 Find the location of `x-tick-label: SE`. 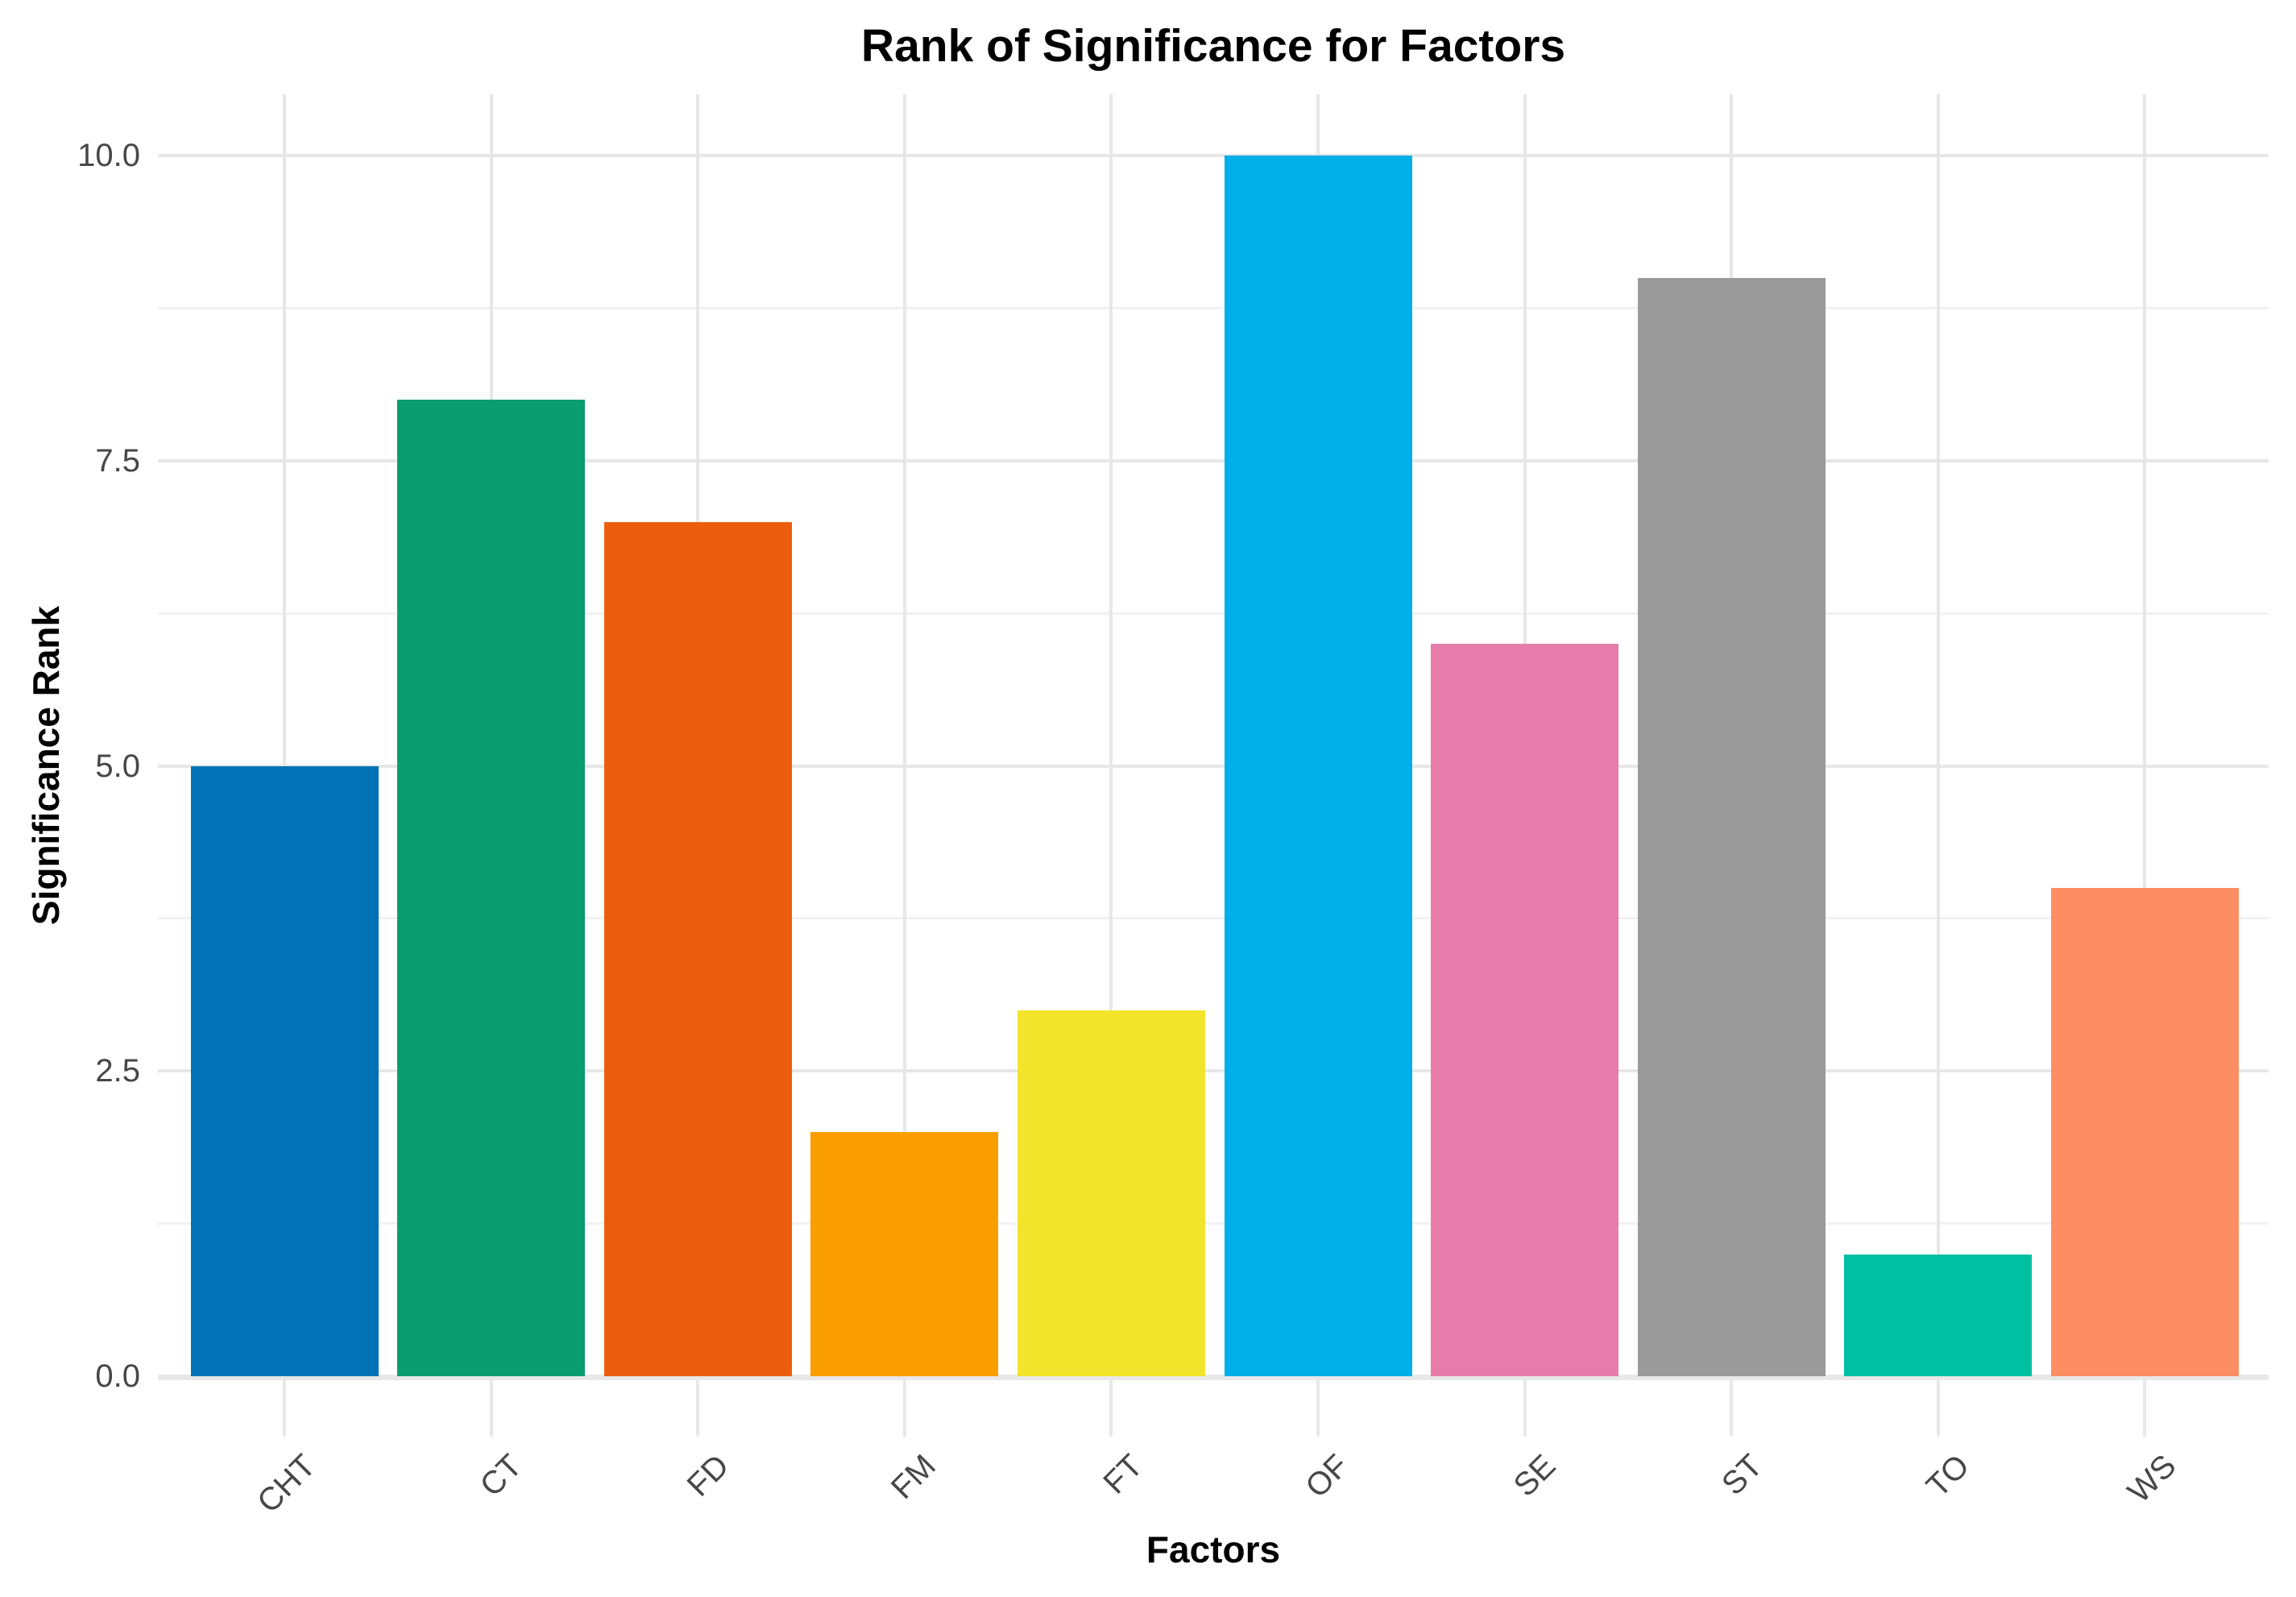

x-tick-label: SE is located at coordinates (1534, 1476).